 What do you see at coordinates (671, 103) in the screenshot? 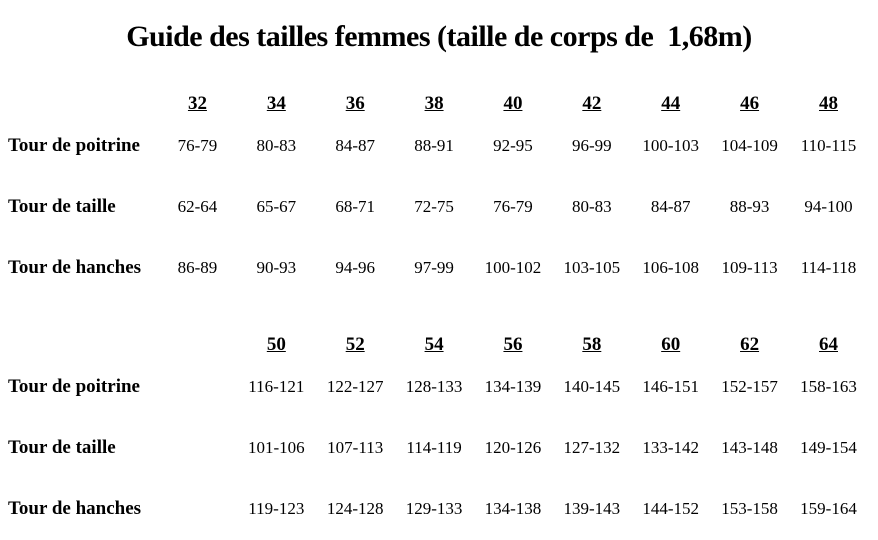
I see `size-header-label: 44` at bounding box center [671, 103].